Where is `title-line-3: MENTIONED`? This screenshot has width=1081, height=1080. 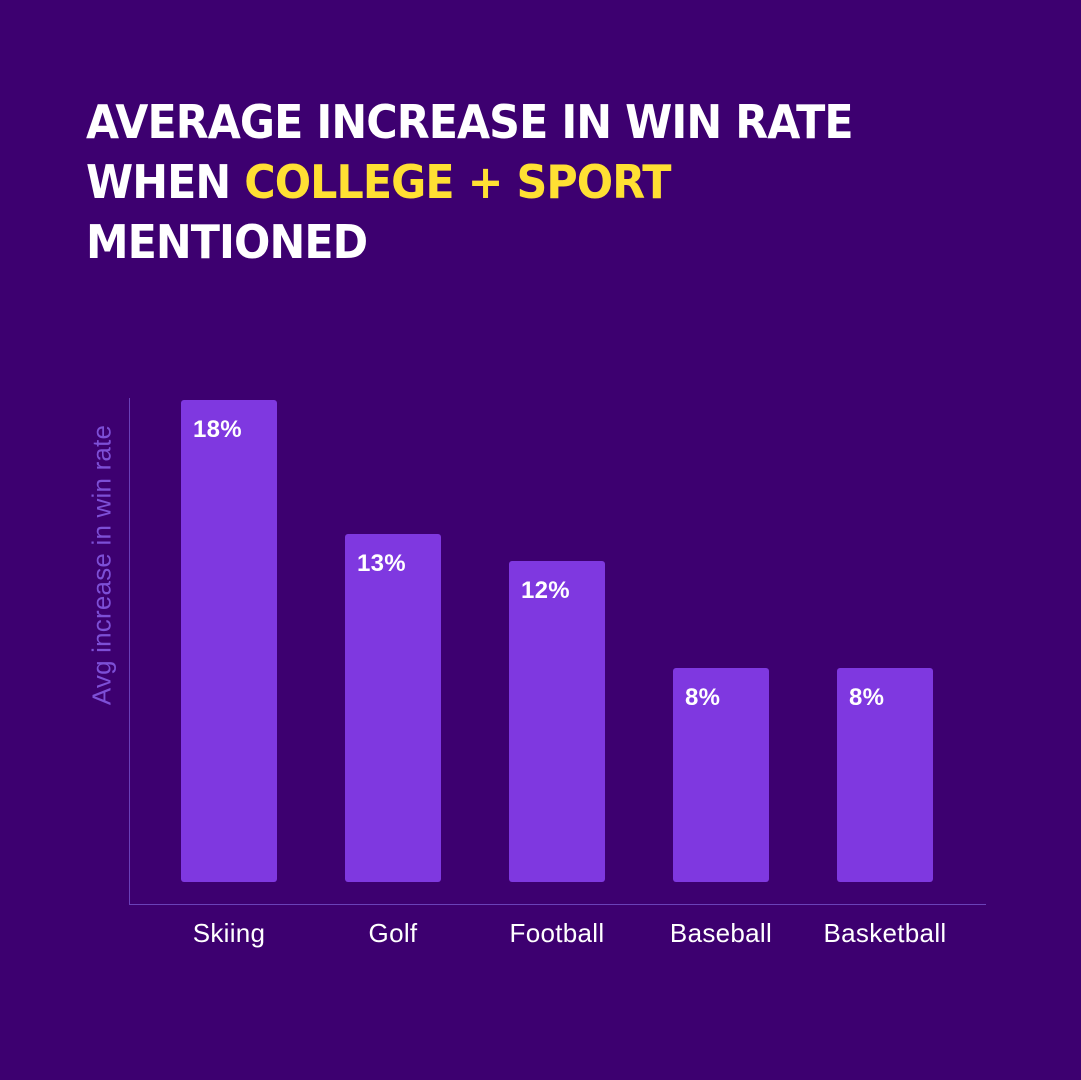
title-line-3: MENTIONED is located at coordinates (227, 242).